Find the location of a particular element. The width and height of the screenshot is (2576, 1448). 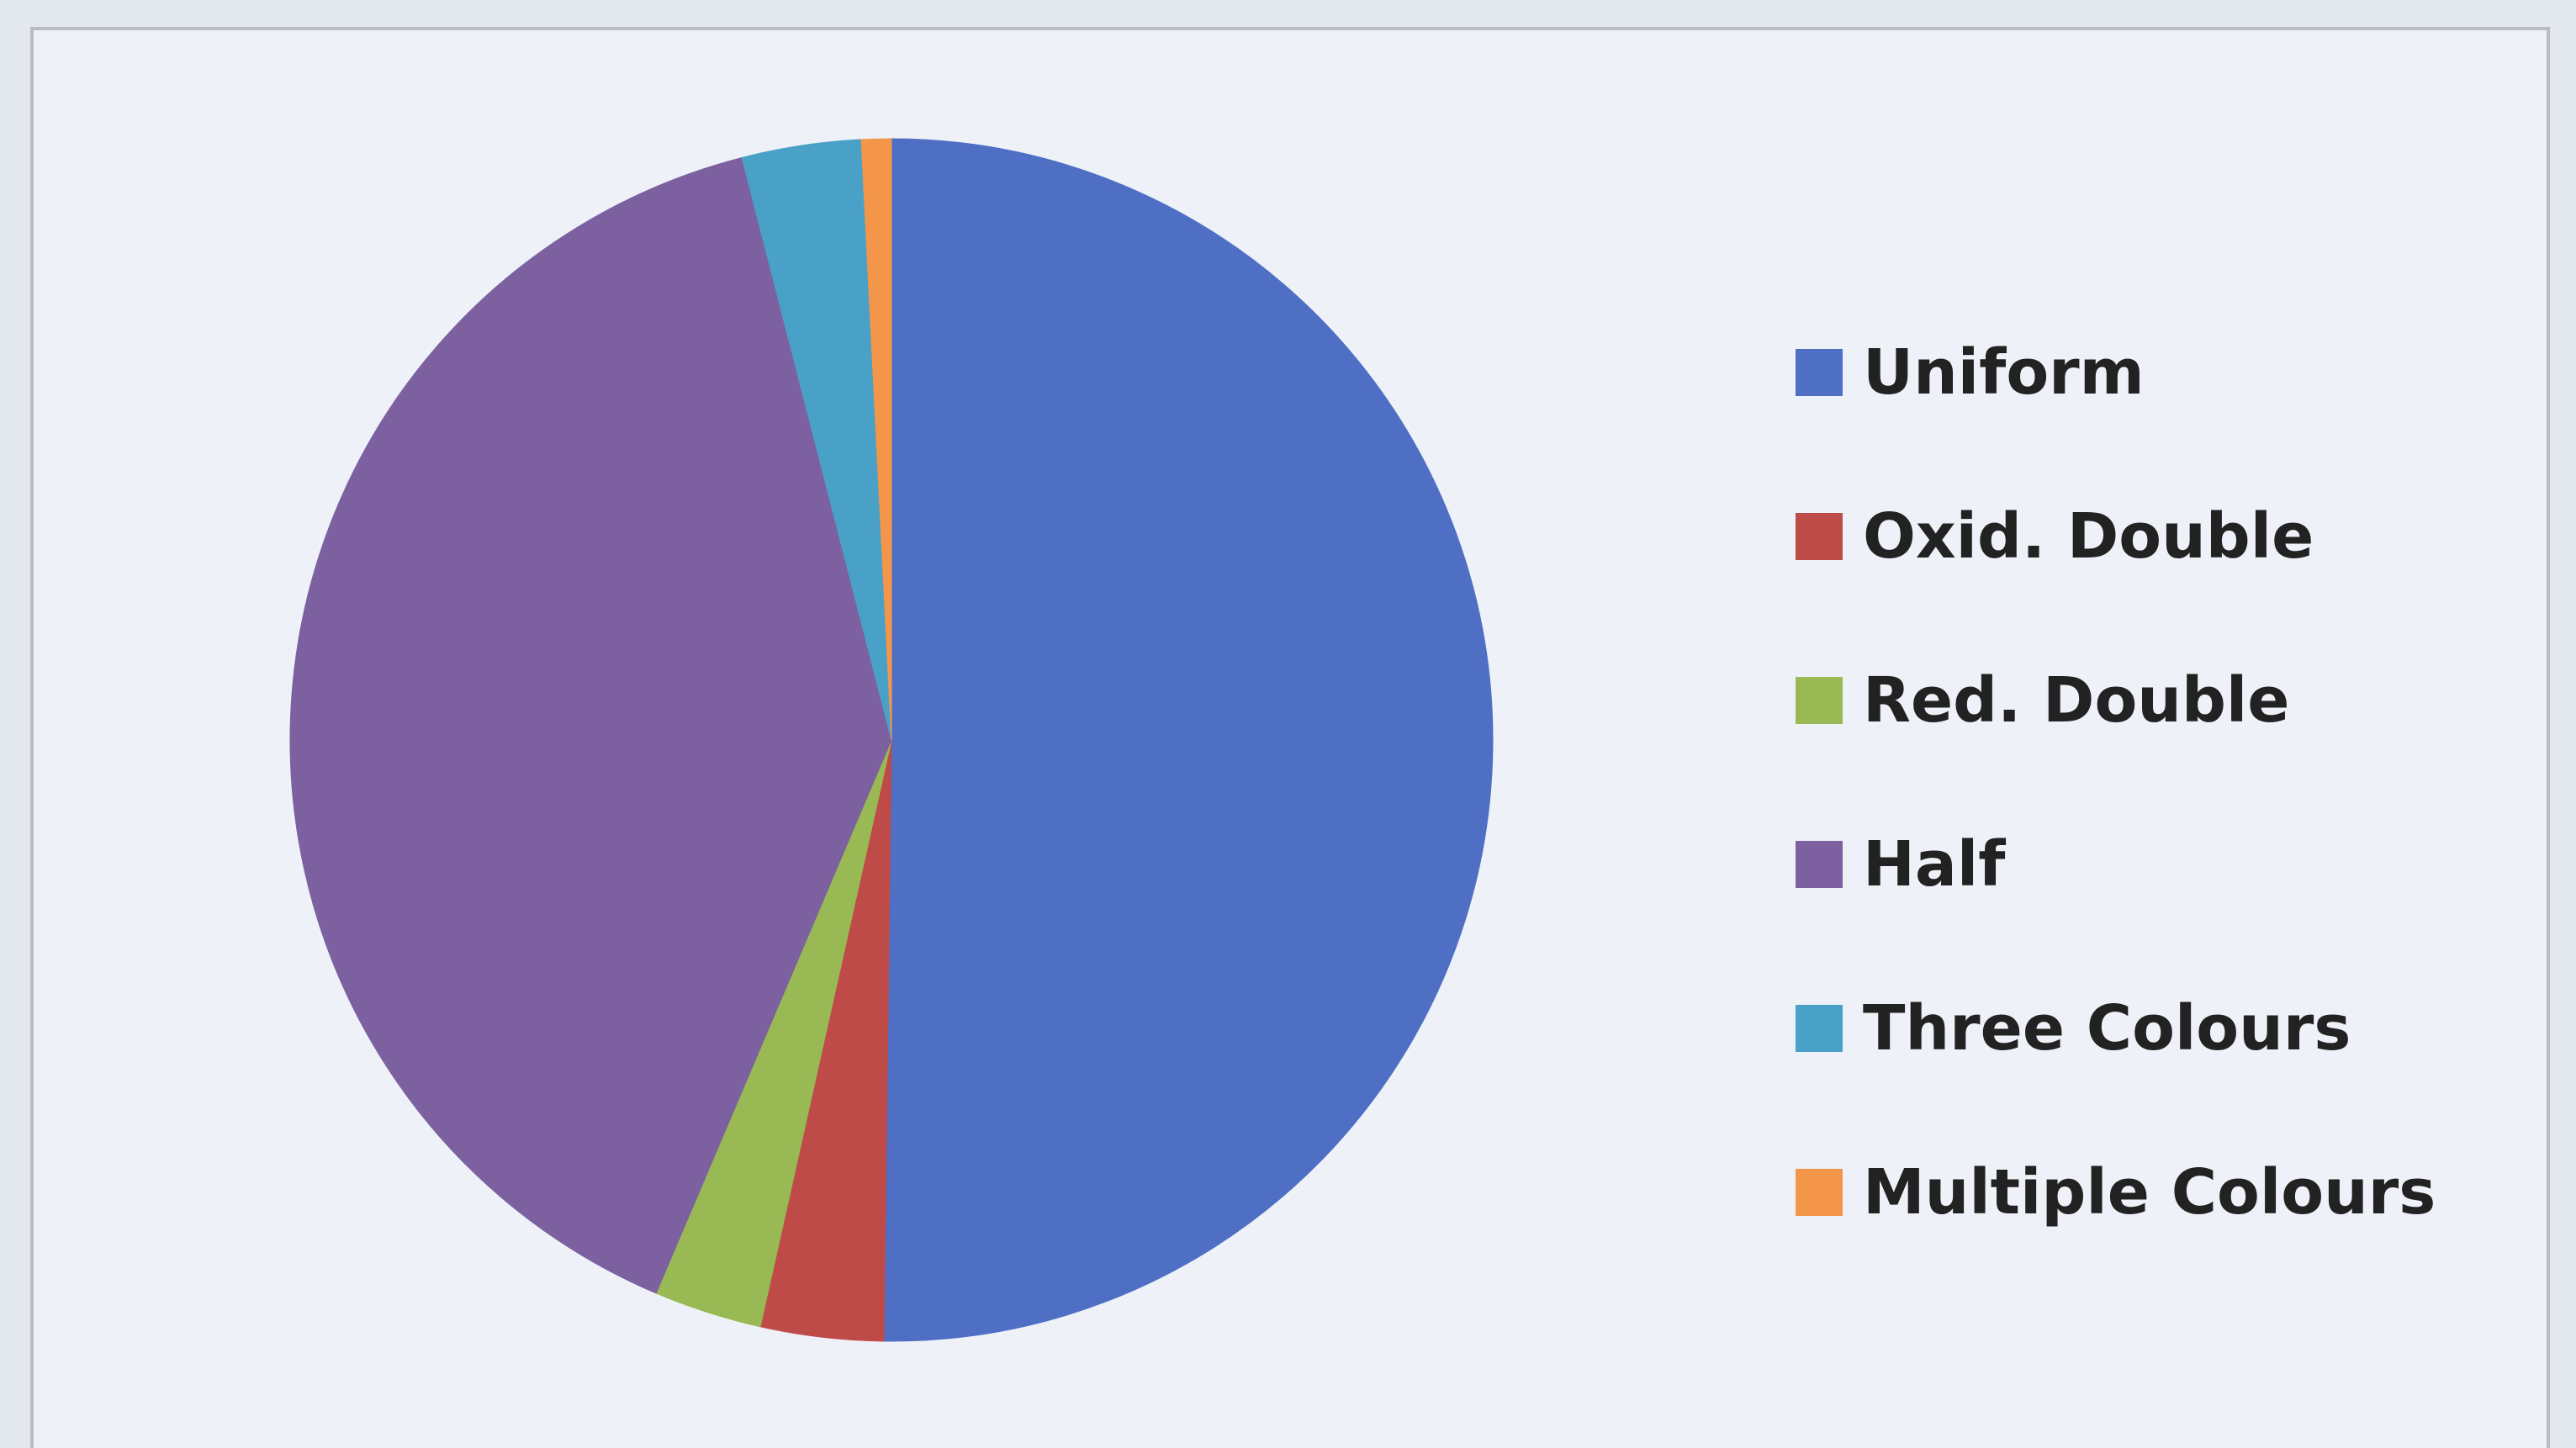

legend-item-oxid-double: Oxid. Double is located at coordinates (2166, 536).